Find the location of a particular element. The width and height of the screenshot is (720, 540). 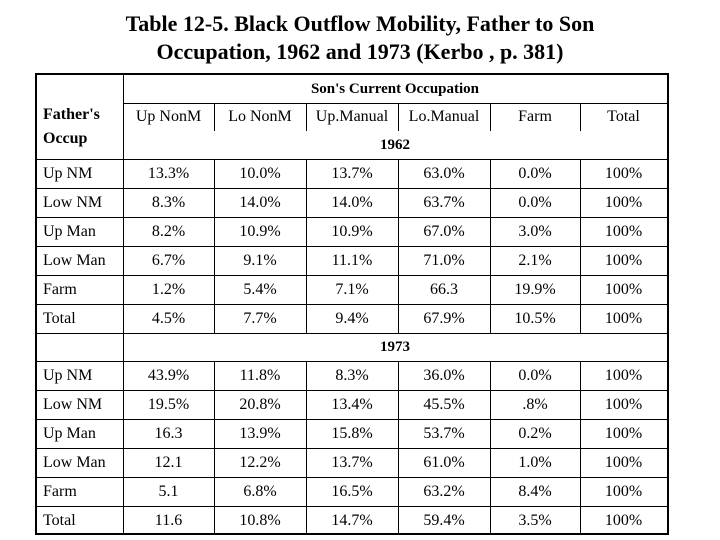

year-label: 1973 is located at coordinates (395, 346).